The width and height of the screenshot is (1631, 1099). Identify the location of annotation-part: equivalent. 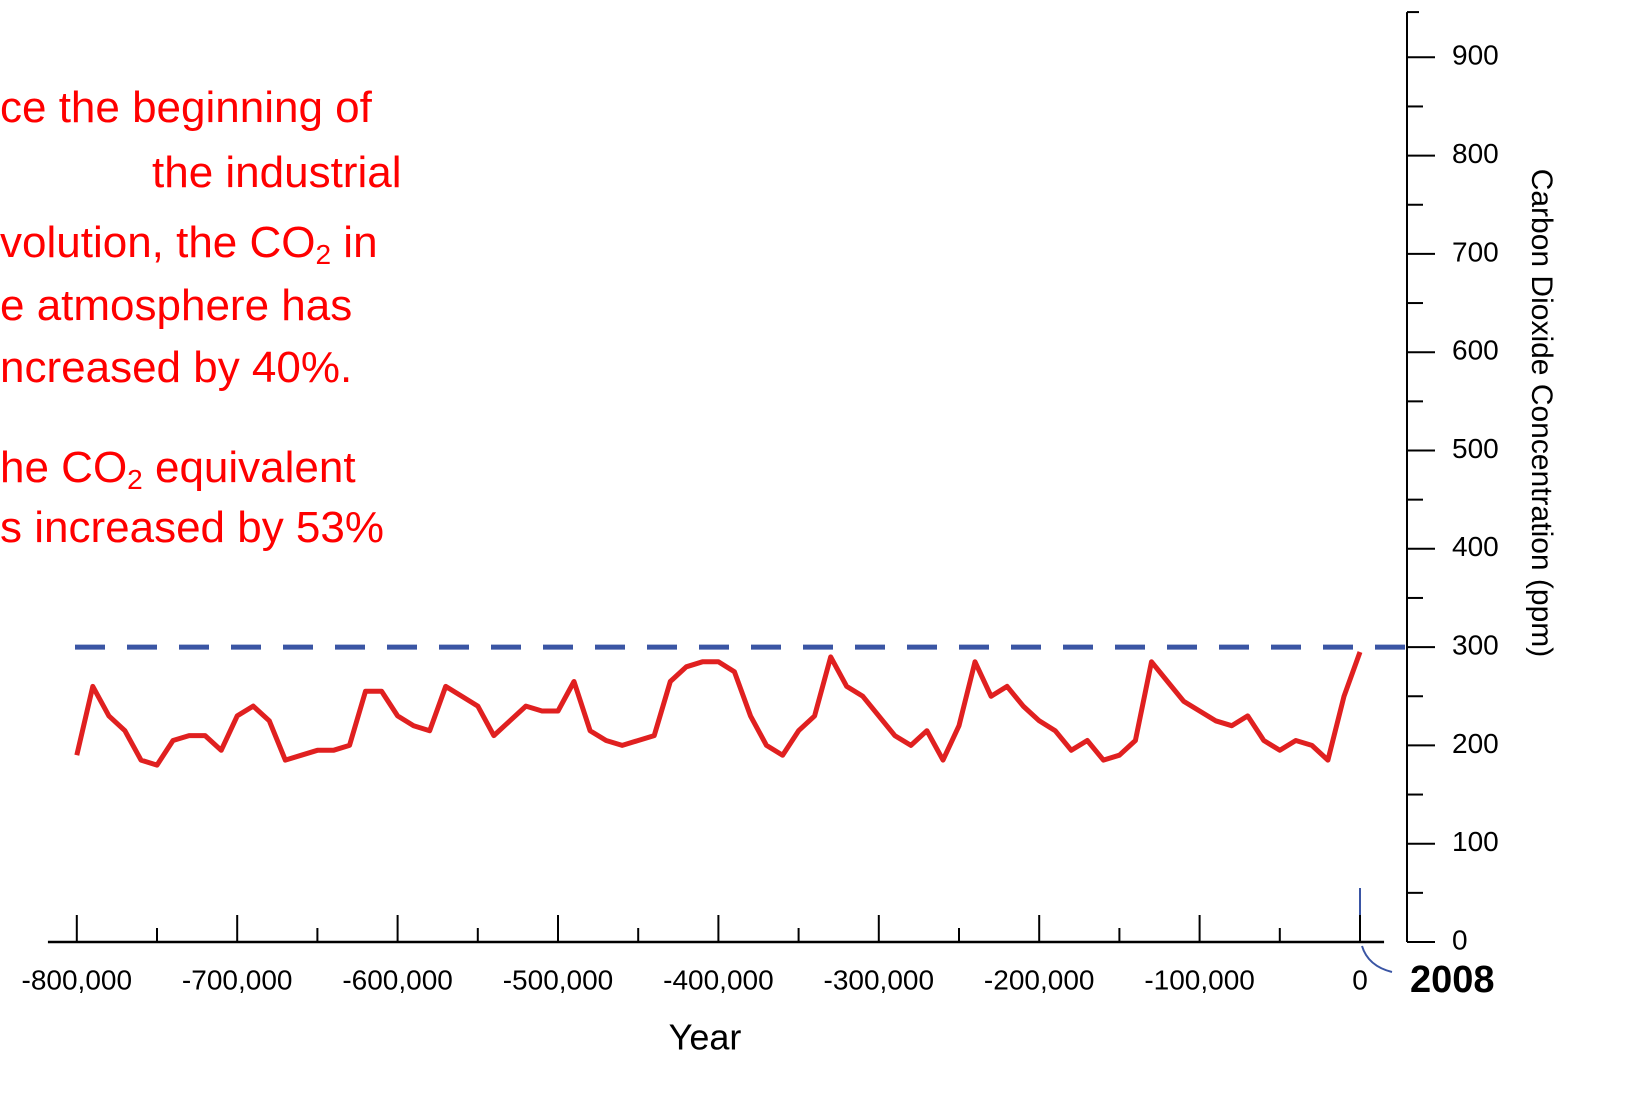
(249, 467).